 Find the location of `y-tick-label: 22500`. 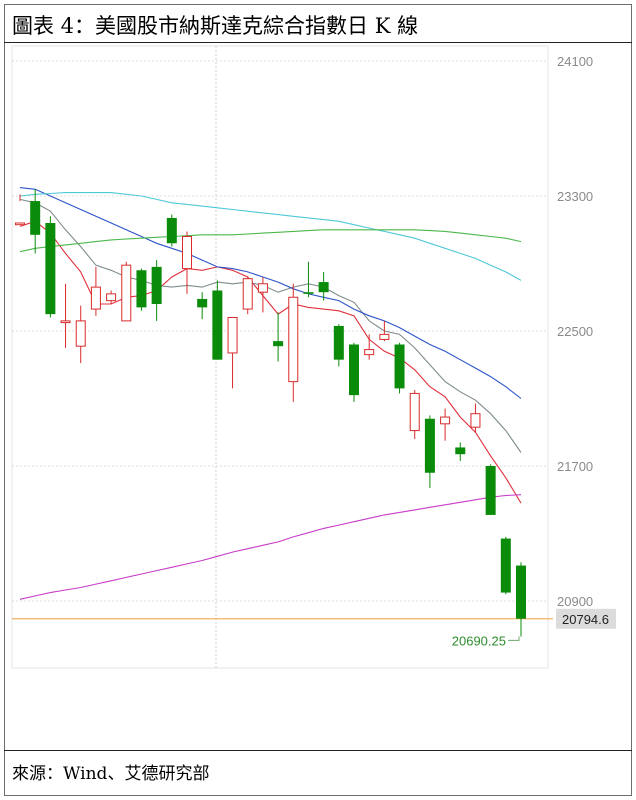

y-tick-label: 22500 is located at coordinates (575, 331).